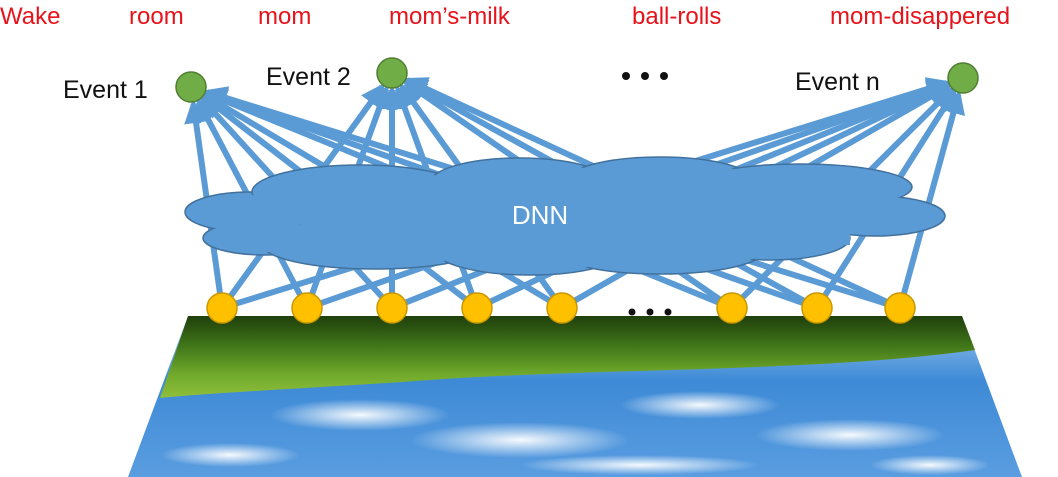 The image size is (1058, 477). Describe the element at coordinates (450, 16) in the screenshot. I see `top-word: mom’s-milk` at that location.